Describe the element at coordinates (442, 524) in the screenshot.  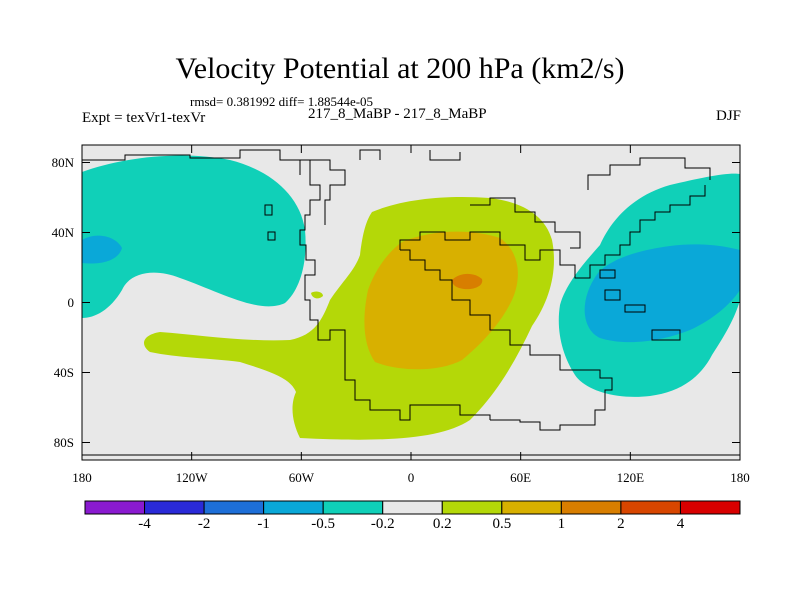
I see `colorbar-label: 0.2` at that location.